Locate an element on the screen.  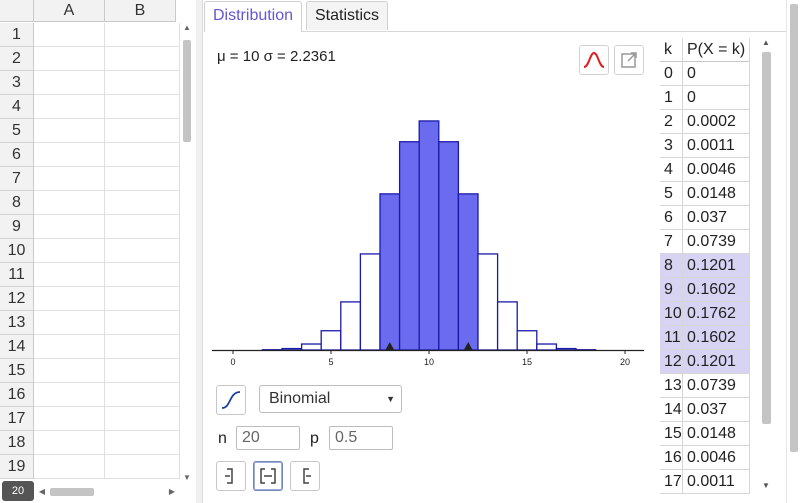
table-header-row: k P(X = k) is located at coordinates (705, 50).